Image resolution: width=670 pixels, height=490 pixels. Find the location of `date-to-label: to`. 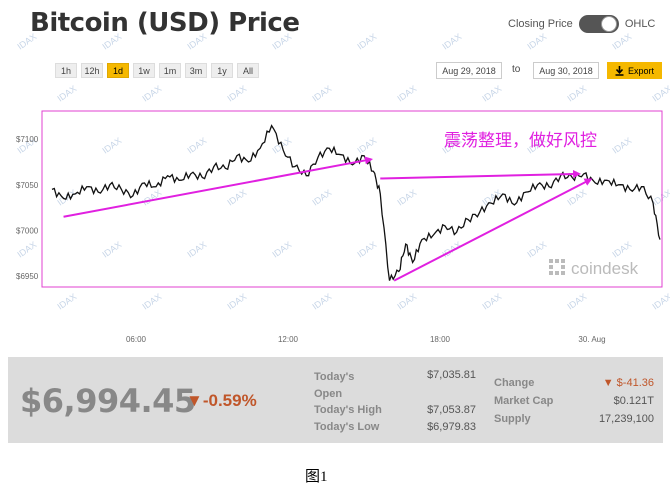

date-to-label: to is located at coordinates (516, 69).